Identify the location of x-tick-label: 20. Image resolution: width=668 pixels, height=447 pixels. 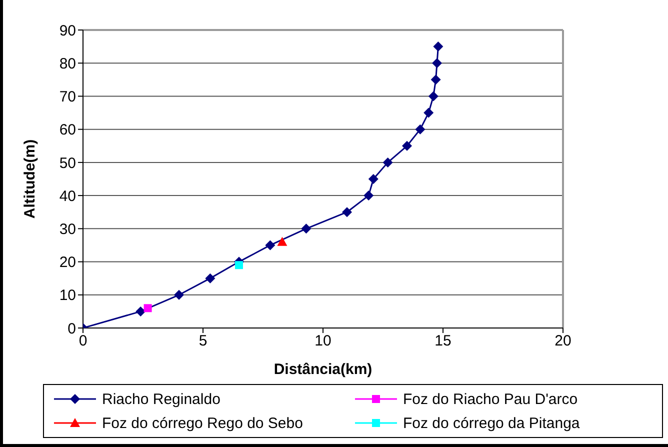
(563, 341).